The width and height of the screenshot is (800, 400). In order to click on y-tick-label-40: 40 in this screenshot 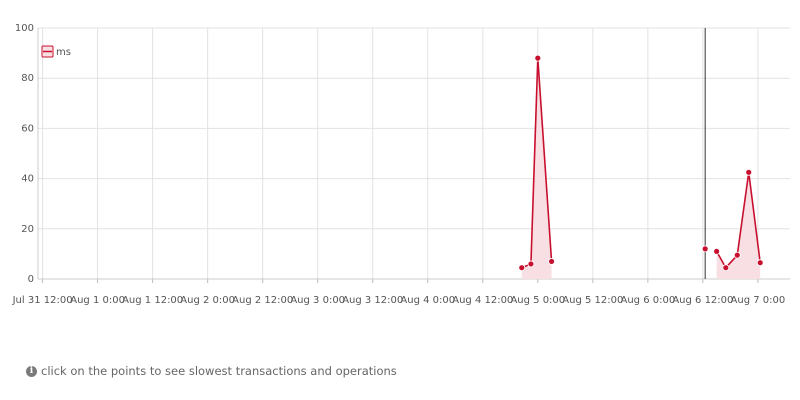, I will do `click(27, 179)`.